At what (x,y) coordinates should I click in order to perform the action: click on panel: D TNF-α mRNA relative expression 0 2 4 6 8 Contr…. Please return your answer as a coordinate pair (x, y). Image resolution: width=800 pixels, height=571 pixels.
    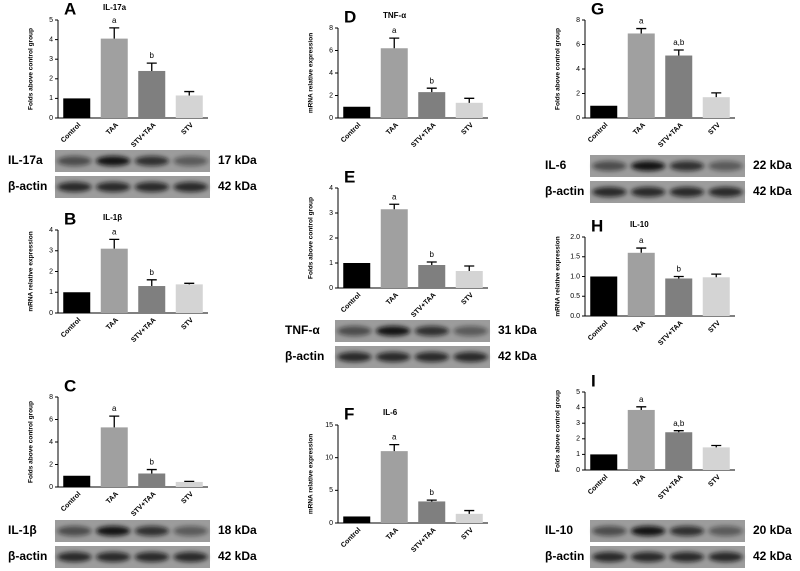
    Looking at the image, I should click on (398, 78).